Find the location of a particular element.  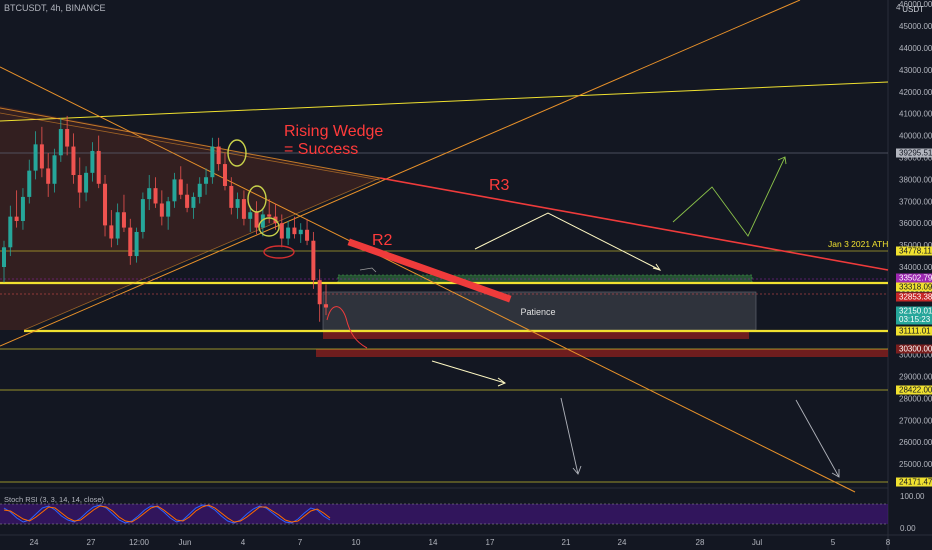

arrowhead-green is located at coordinates (782, 160).